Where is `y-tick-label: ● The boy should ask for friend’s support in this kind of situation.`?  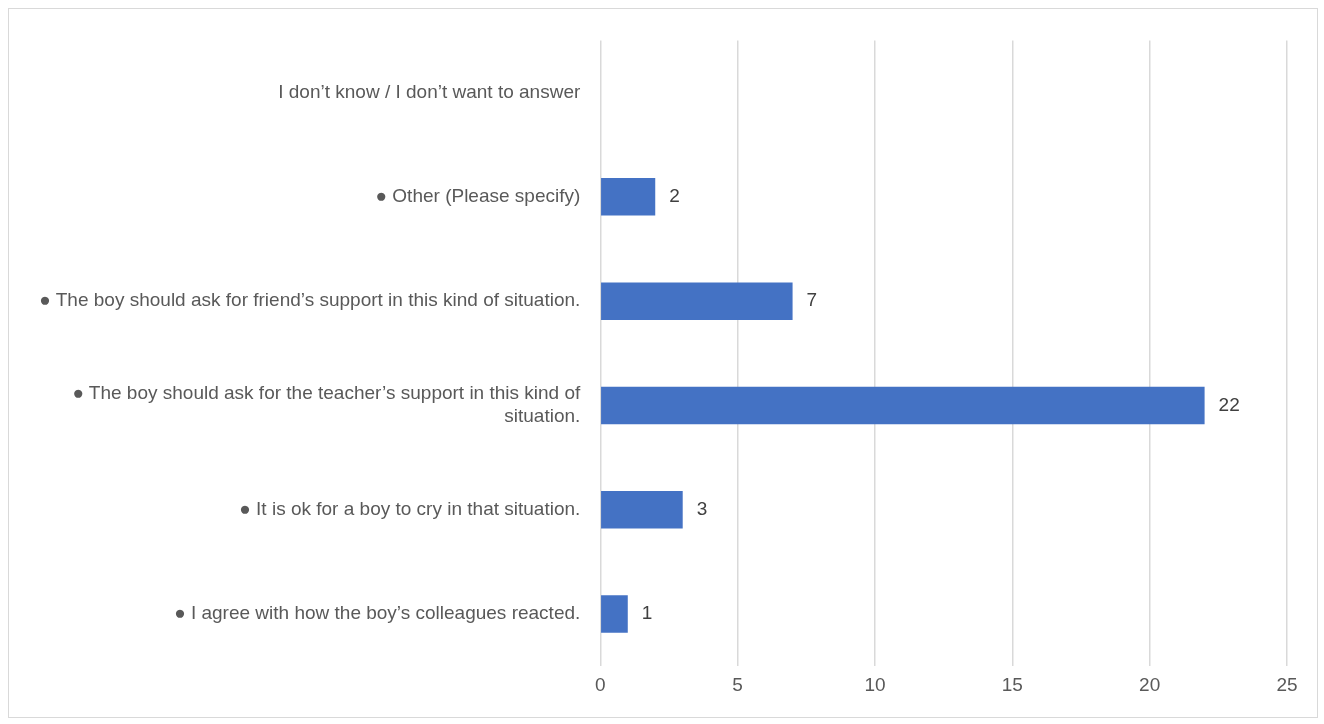
y-tick-label: ● The boy should ask for friend’s support in this kind of situation. is located at coordinates (310, 300).